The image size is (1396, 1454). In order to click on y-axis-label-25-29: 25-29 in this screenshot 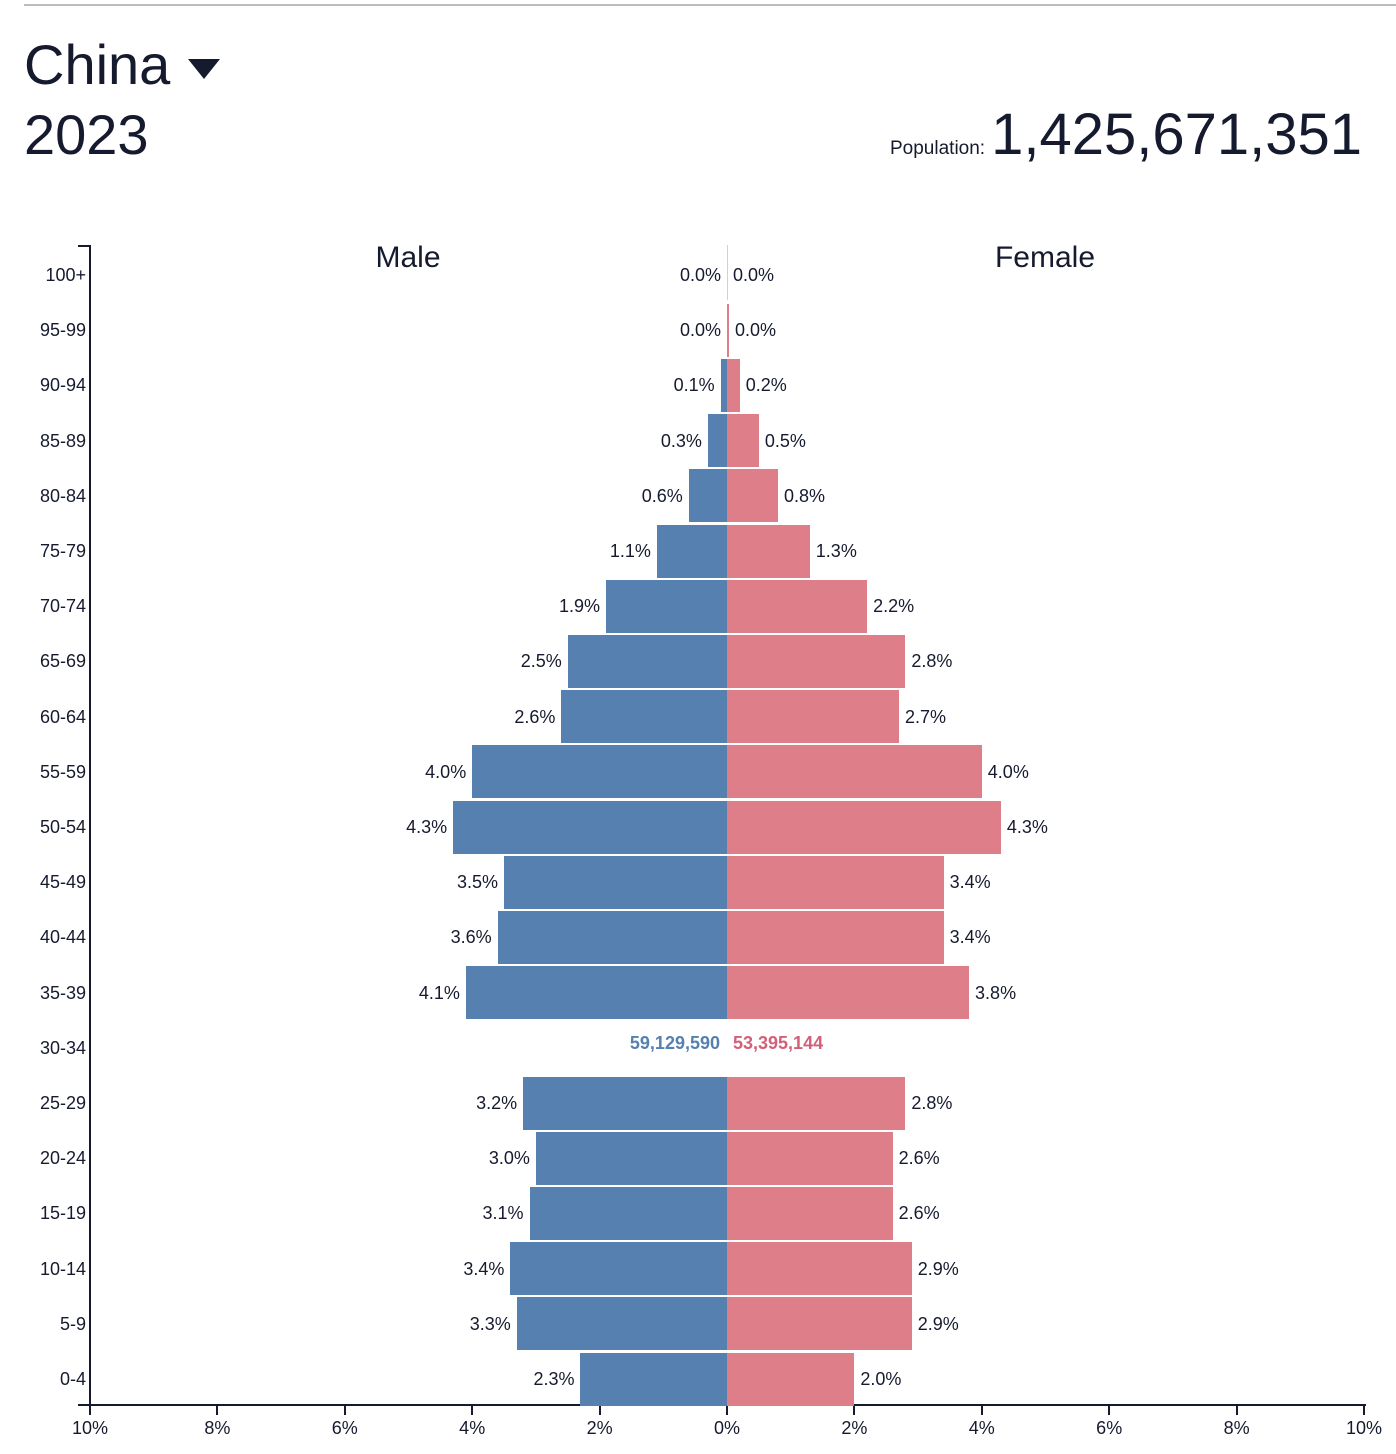, I will do `click(62, 1103)`.